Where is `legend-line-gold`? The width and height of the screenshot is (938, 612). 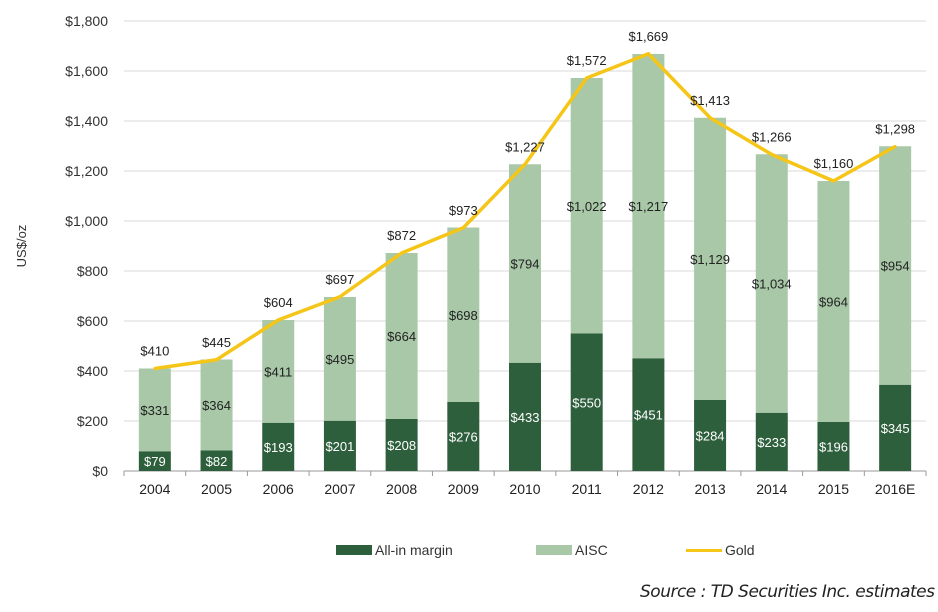 legend-line-gold is located at coordinates (704, 550).